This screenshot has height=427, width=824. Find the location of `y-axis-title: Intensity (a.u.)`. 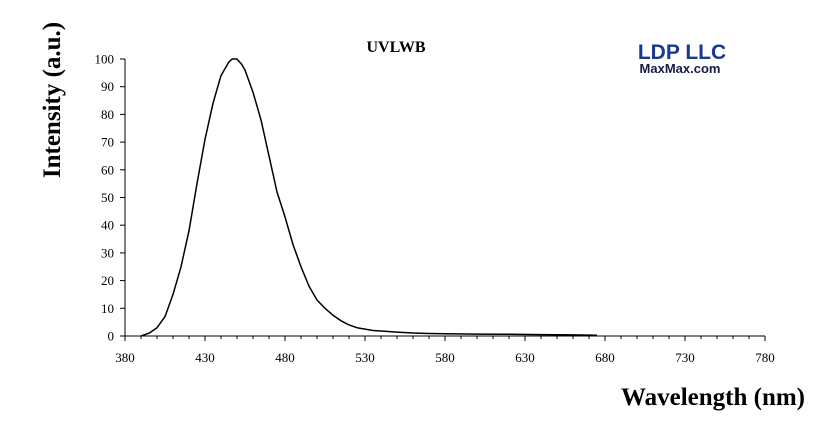

y-axis-title: Intensity (a.u.) is located at coordinates (52, 100).